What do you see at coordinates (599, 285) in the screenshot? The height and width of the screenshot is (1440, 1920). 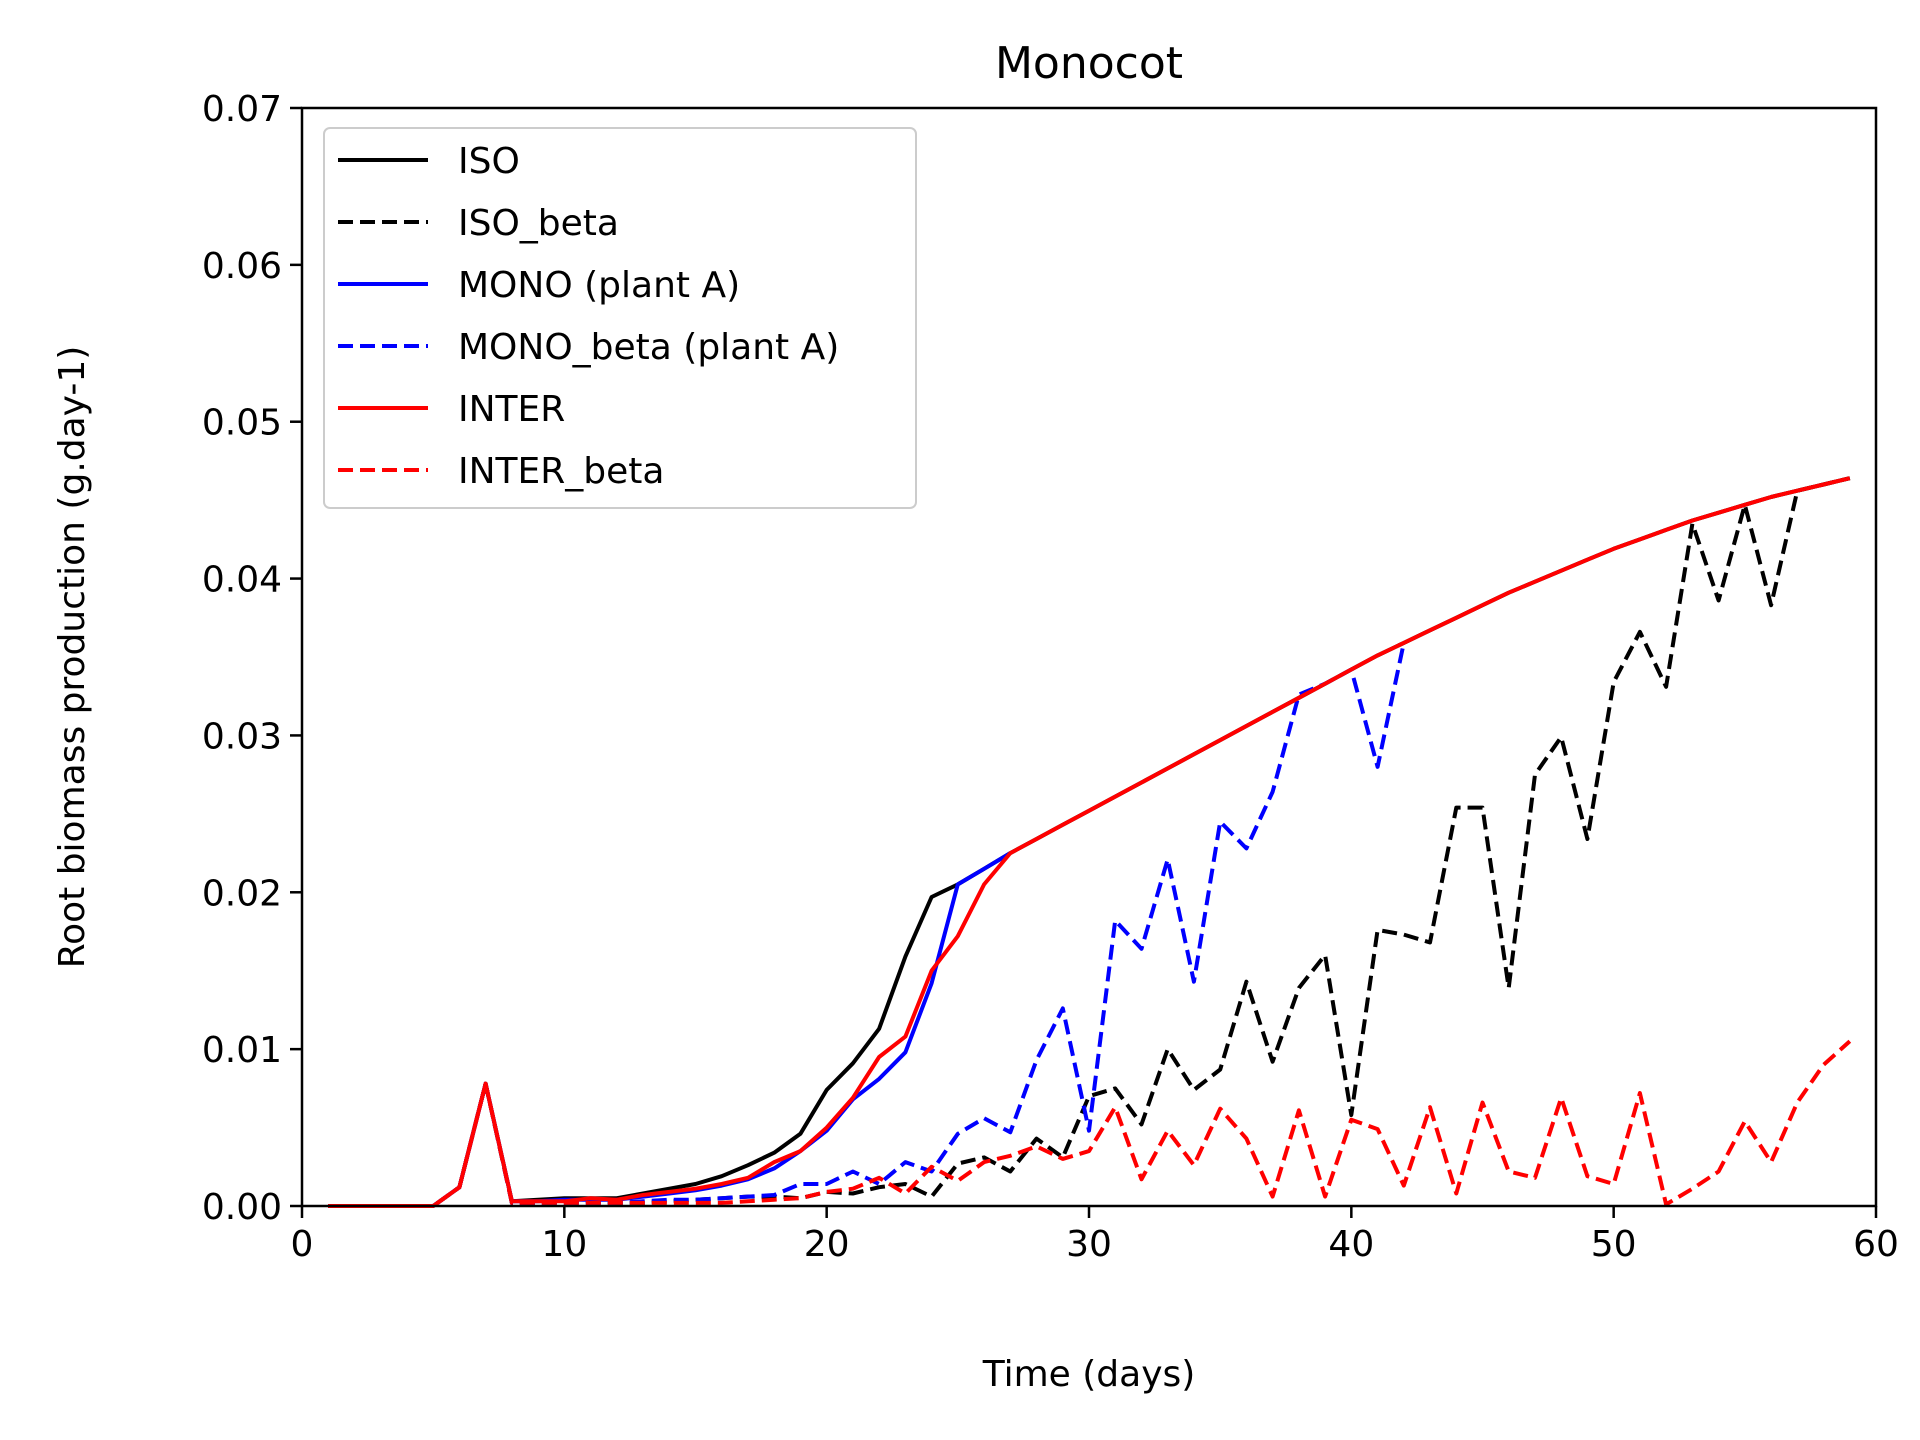 I see `legend-label-2: MONO (plant A)` at bounding box center [599, 285].